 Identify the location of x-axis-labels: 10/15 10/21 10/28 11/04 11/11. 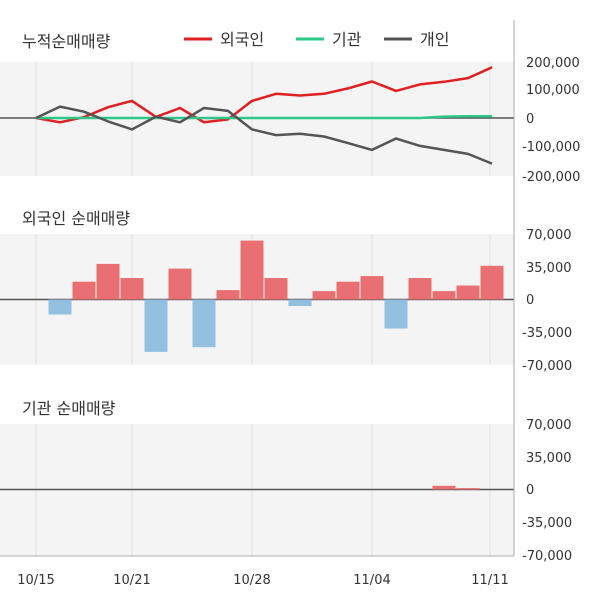
(262, 580).